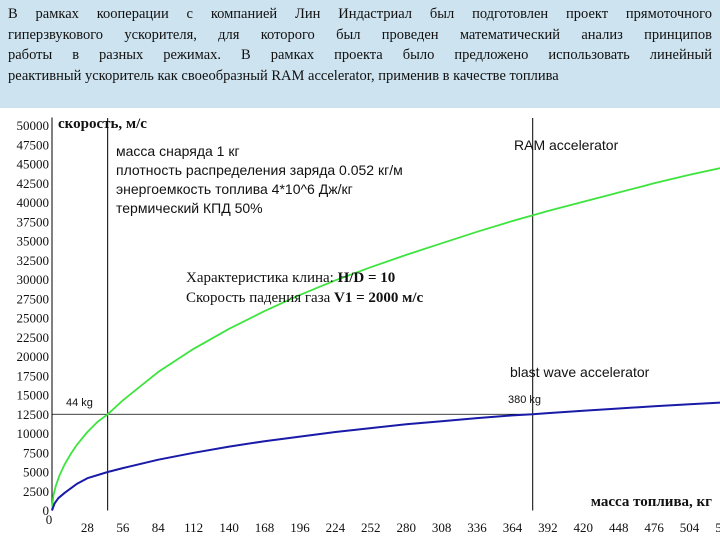  Describe the element at coordinates (717, 527) in the screenshot. I see `x-tick-label: 532` at that location.